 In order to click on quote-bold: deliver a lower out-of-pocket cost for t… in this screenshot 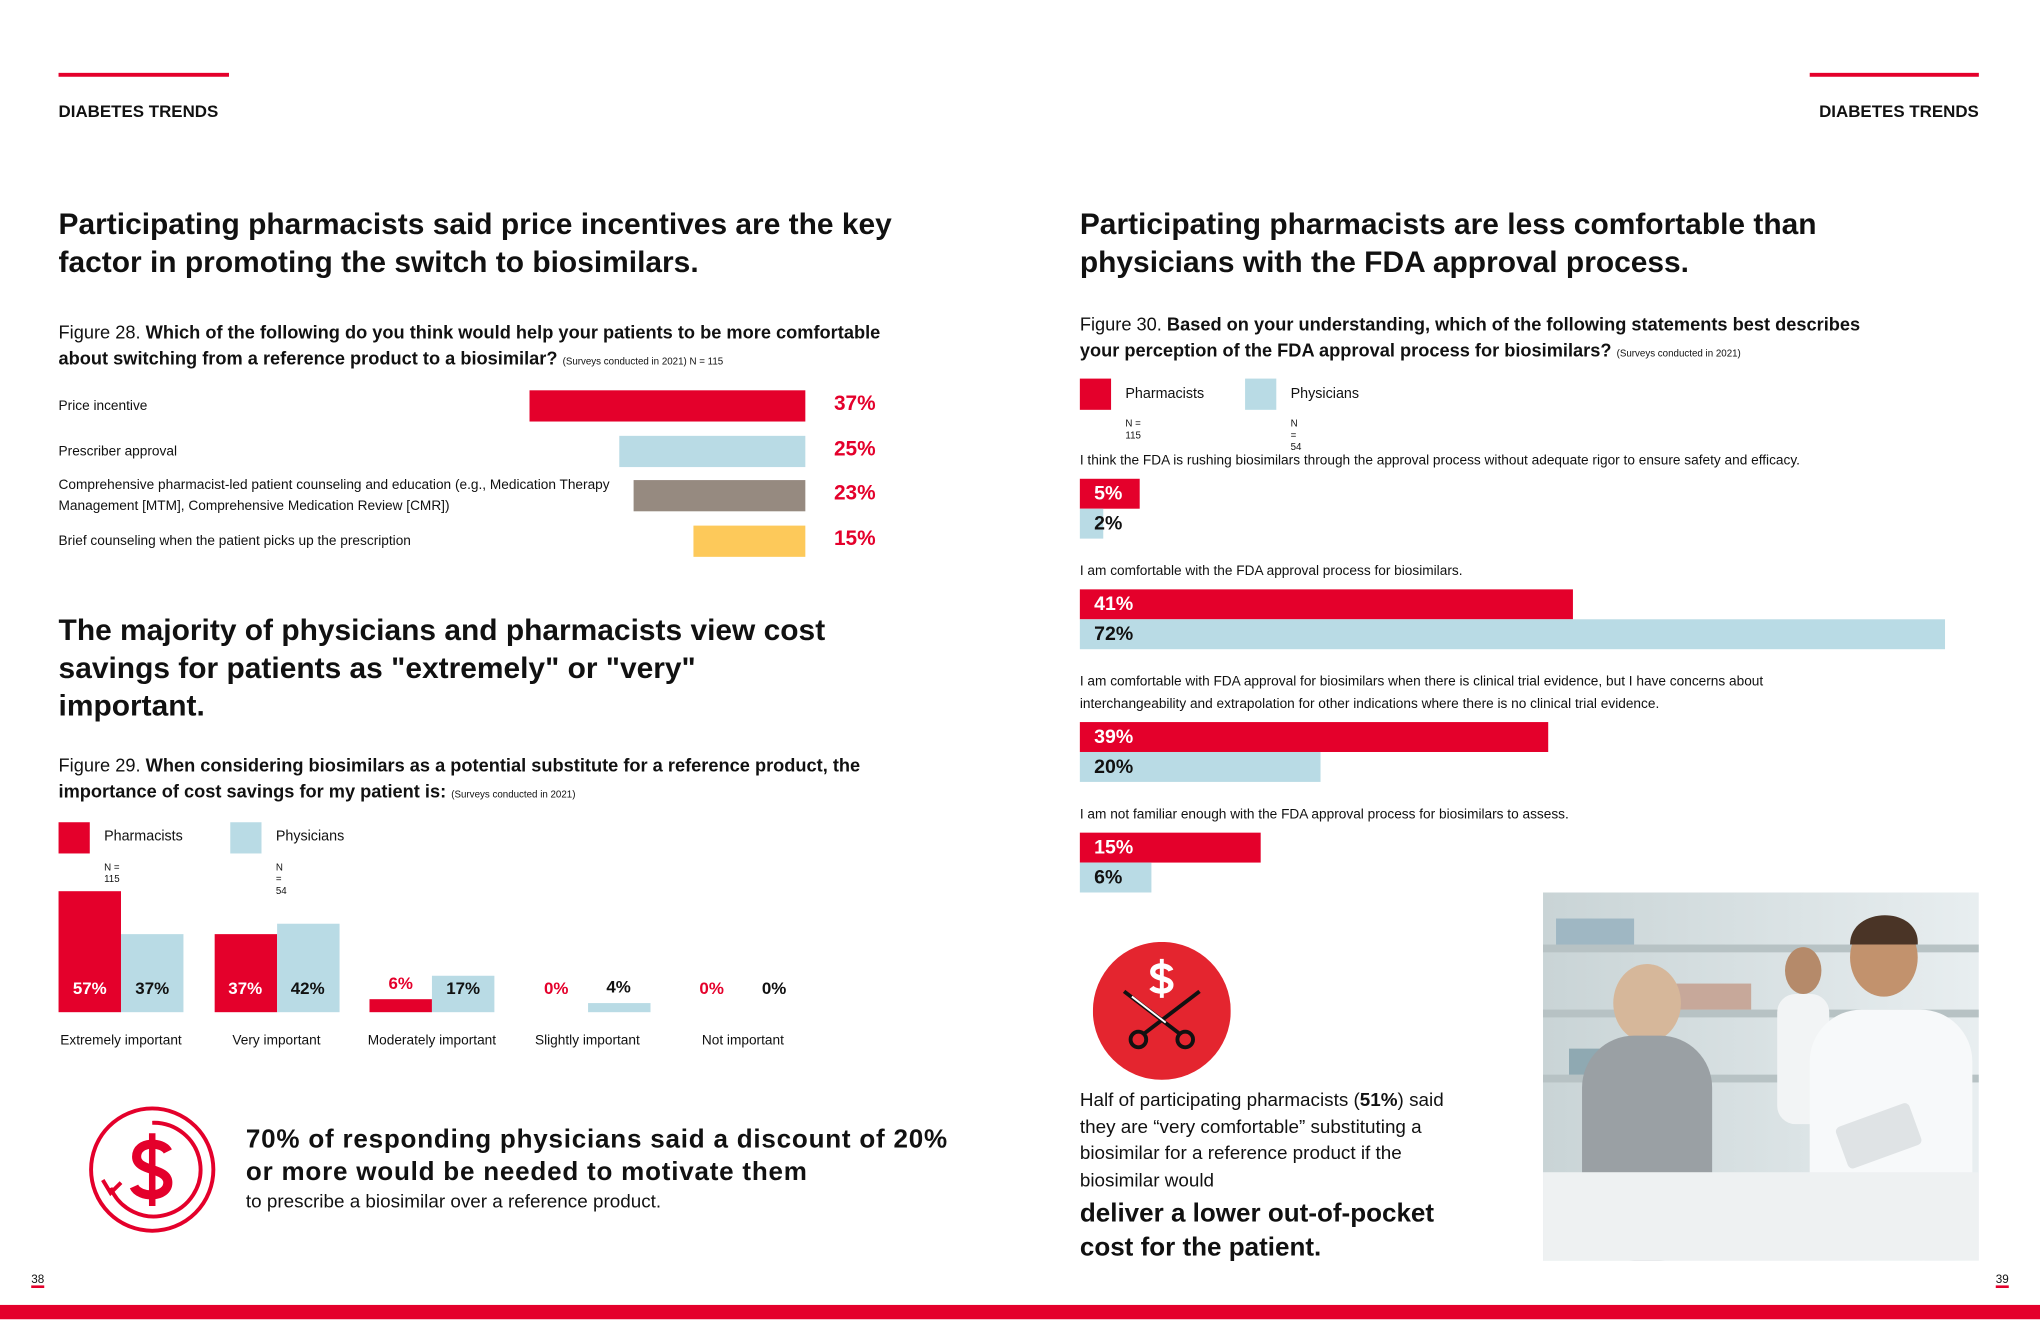, I will do `click(1257, 1230)`.